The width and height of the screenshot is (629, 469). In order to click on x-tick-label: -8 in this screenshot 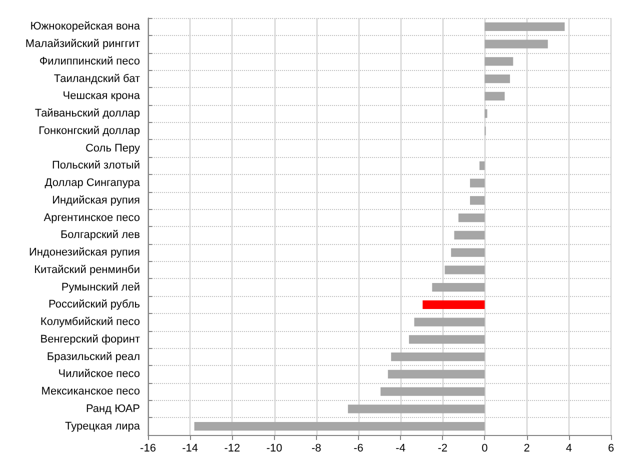, I will do `click(316, 448)`.